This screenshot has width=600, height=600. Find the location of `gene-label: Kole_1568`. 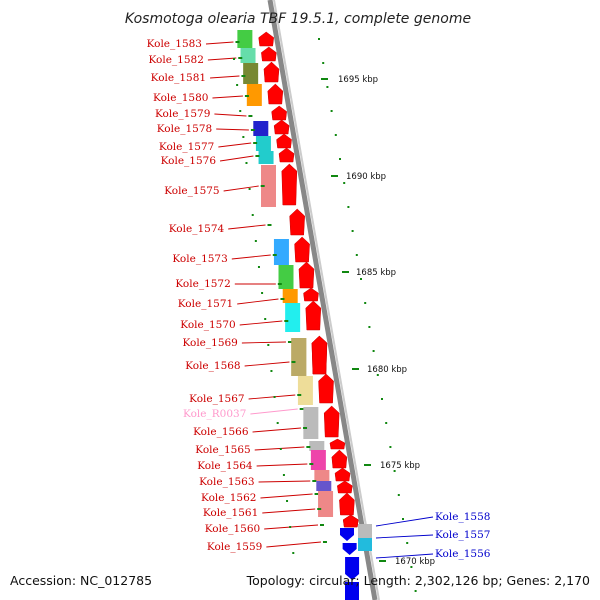

gene-label: Kole_1568 is located at coordinates (212, 366).